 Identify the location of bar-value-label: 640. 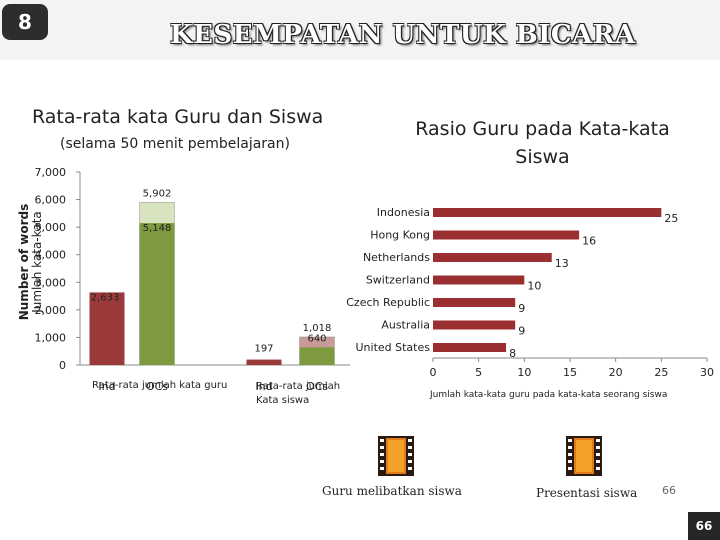
(316, 338).